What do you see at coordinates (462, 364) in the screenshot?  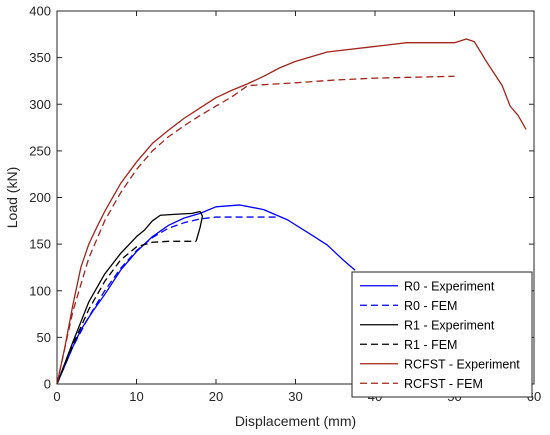 I see `legend-label: RCFST - Experiment` at bounding box center [462, 364].